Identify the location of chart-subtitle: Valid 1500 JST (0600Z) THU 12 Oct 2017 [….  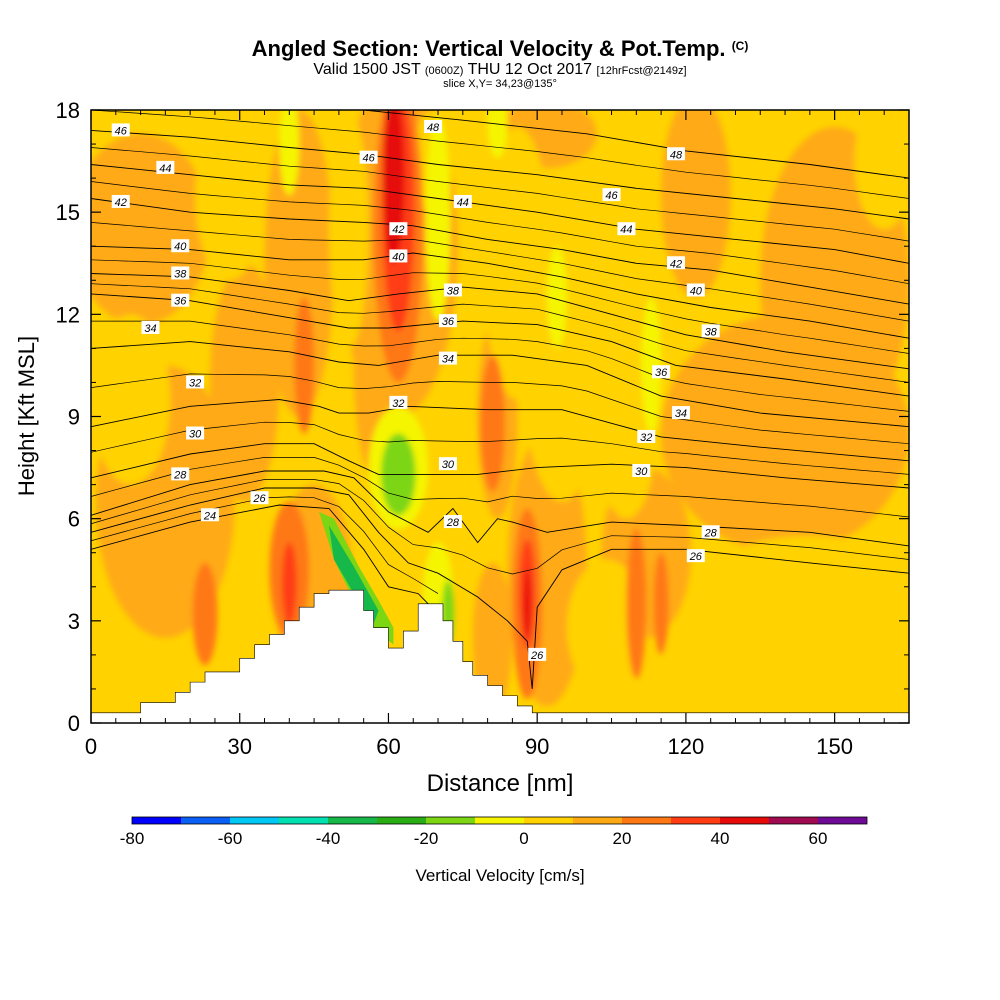
(500, 70).